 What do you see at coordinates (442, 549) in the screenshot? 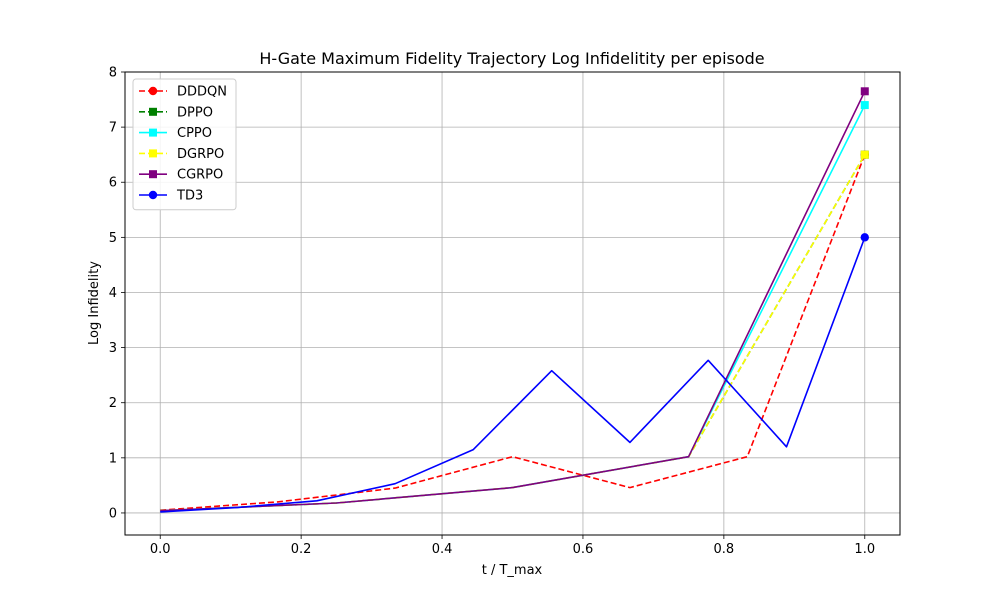
I see `x-tick-label: 0.4` at bounding box center [442, 549].